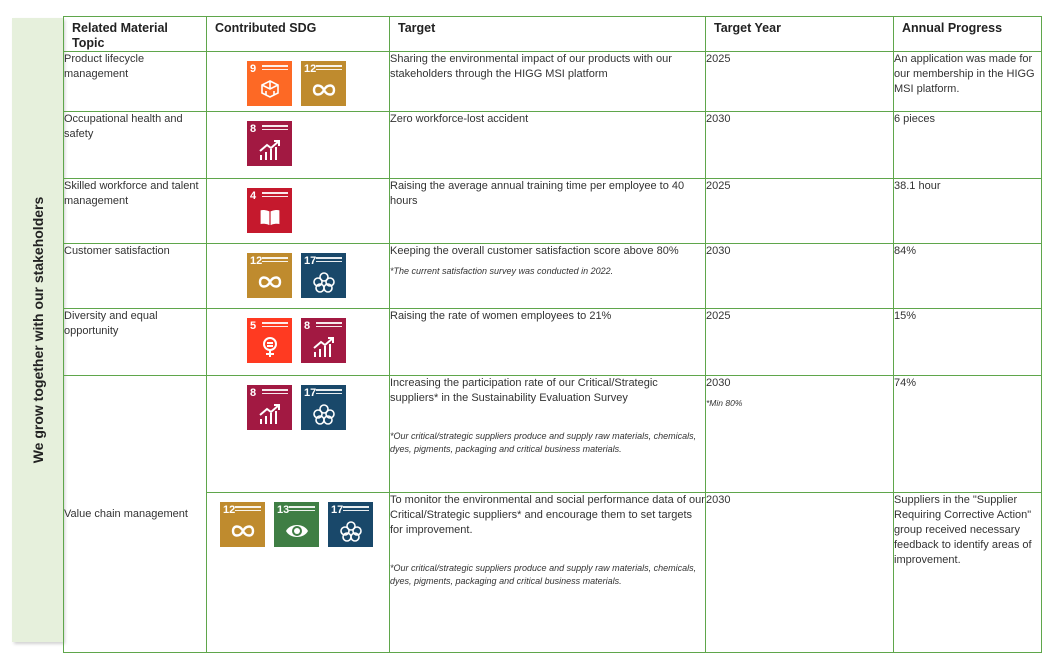  I want to click on sdg-4-quality-education-icon: 4, so click(269, 210).